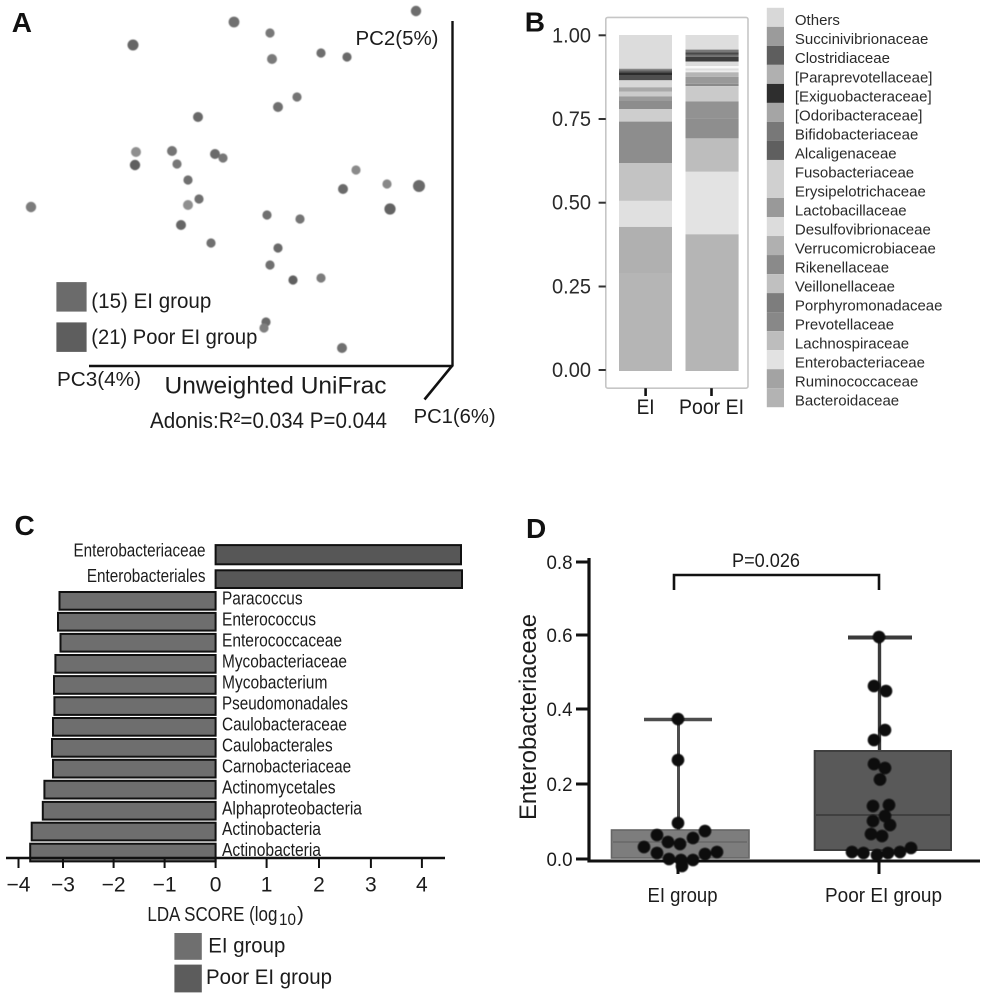 This screenshot has width=992, height=1000. What do you see at coordinates (276, 386) in the screenshot?
I see `svg-text: Unweighted UniFrac` at bounding box center [276, 386].